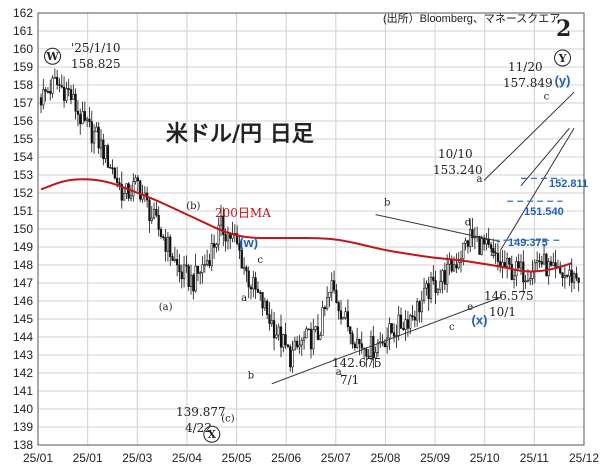  What do you see at coordinates (479, 179) in the screenshot?
I see `wave-sub-a-oct: a` at bounding box center [479, 179].